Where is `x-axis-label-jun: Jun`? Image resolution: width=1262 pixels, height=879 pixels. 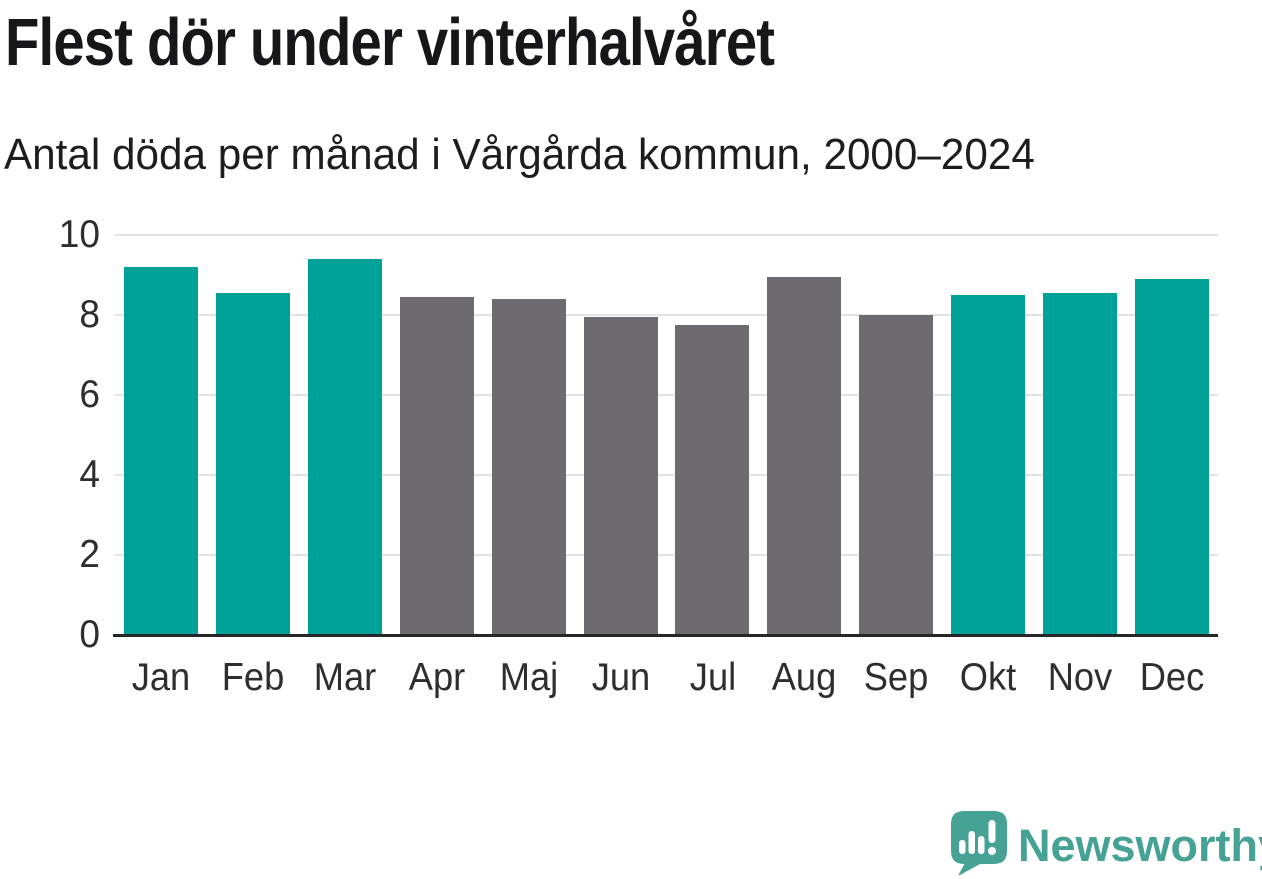 x-axis-label-jun: Jun is located at coordinates (621, 677).